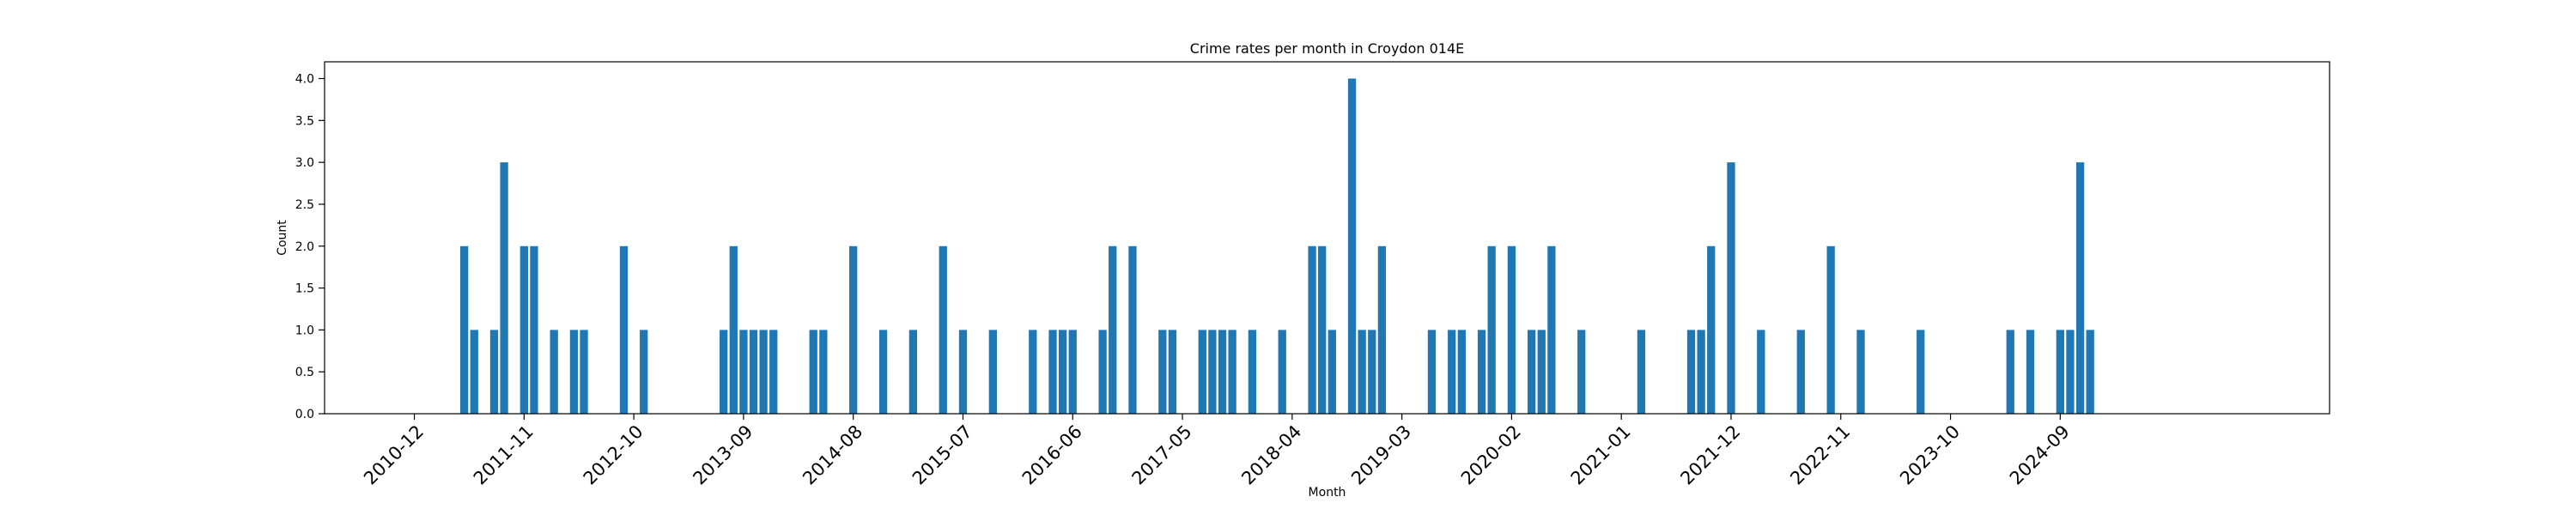  What do you see at coordinates (1327, 493) in the screenshot?
I see `x-axis-label: Month` at bounding box center [1327, 493].